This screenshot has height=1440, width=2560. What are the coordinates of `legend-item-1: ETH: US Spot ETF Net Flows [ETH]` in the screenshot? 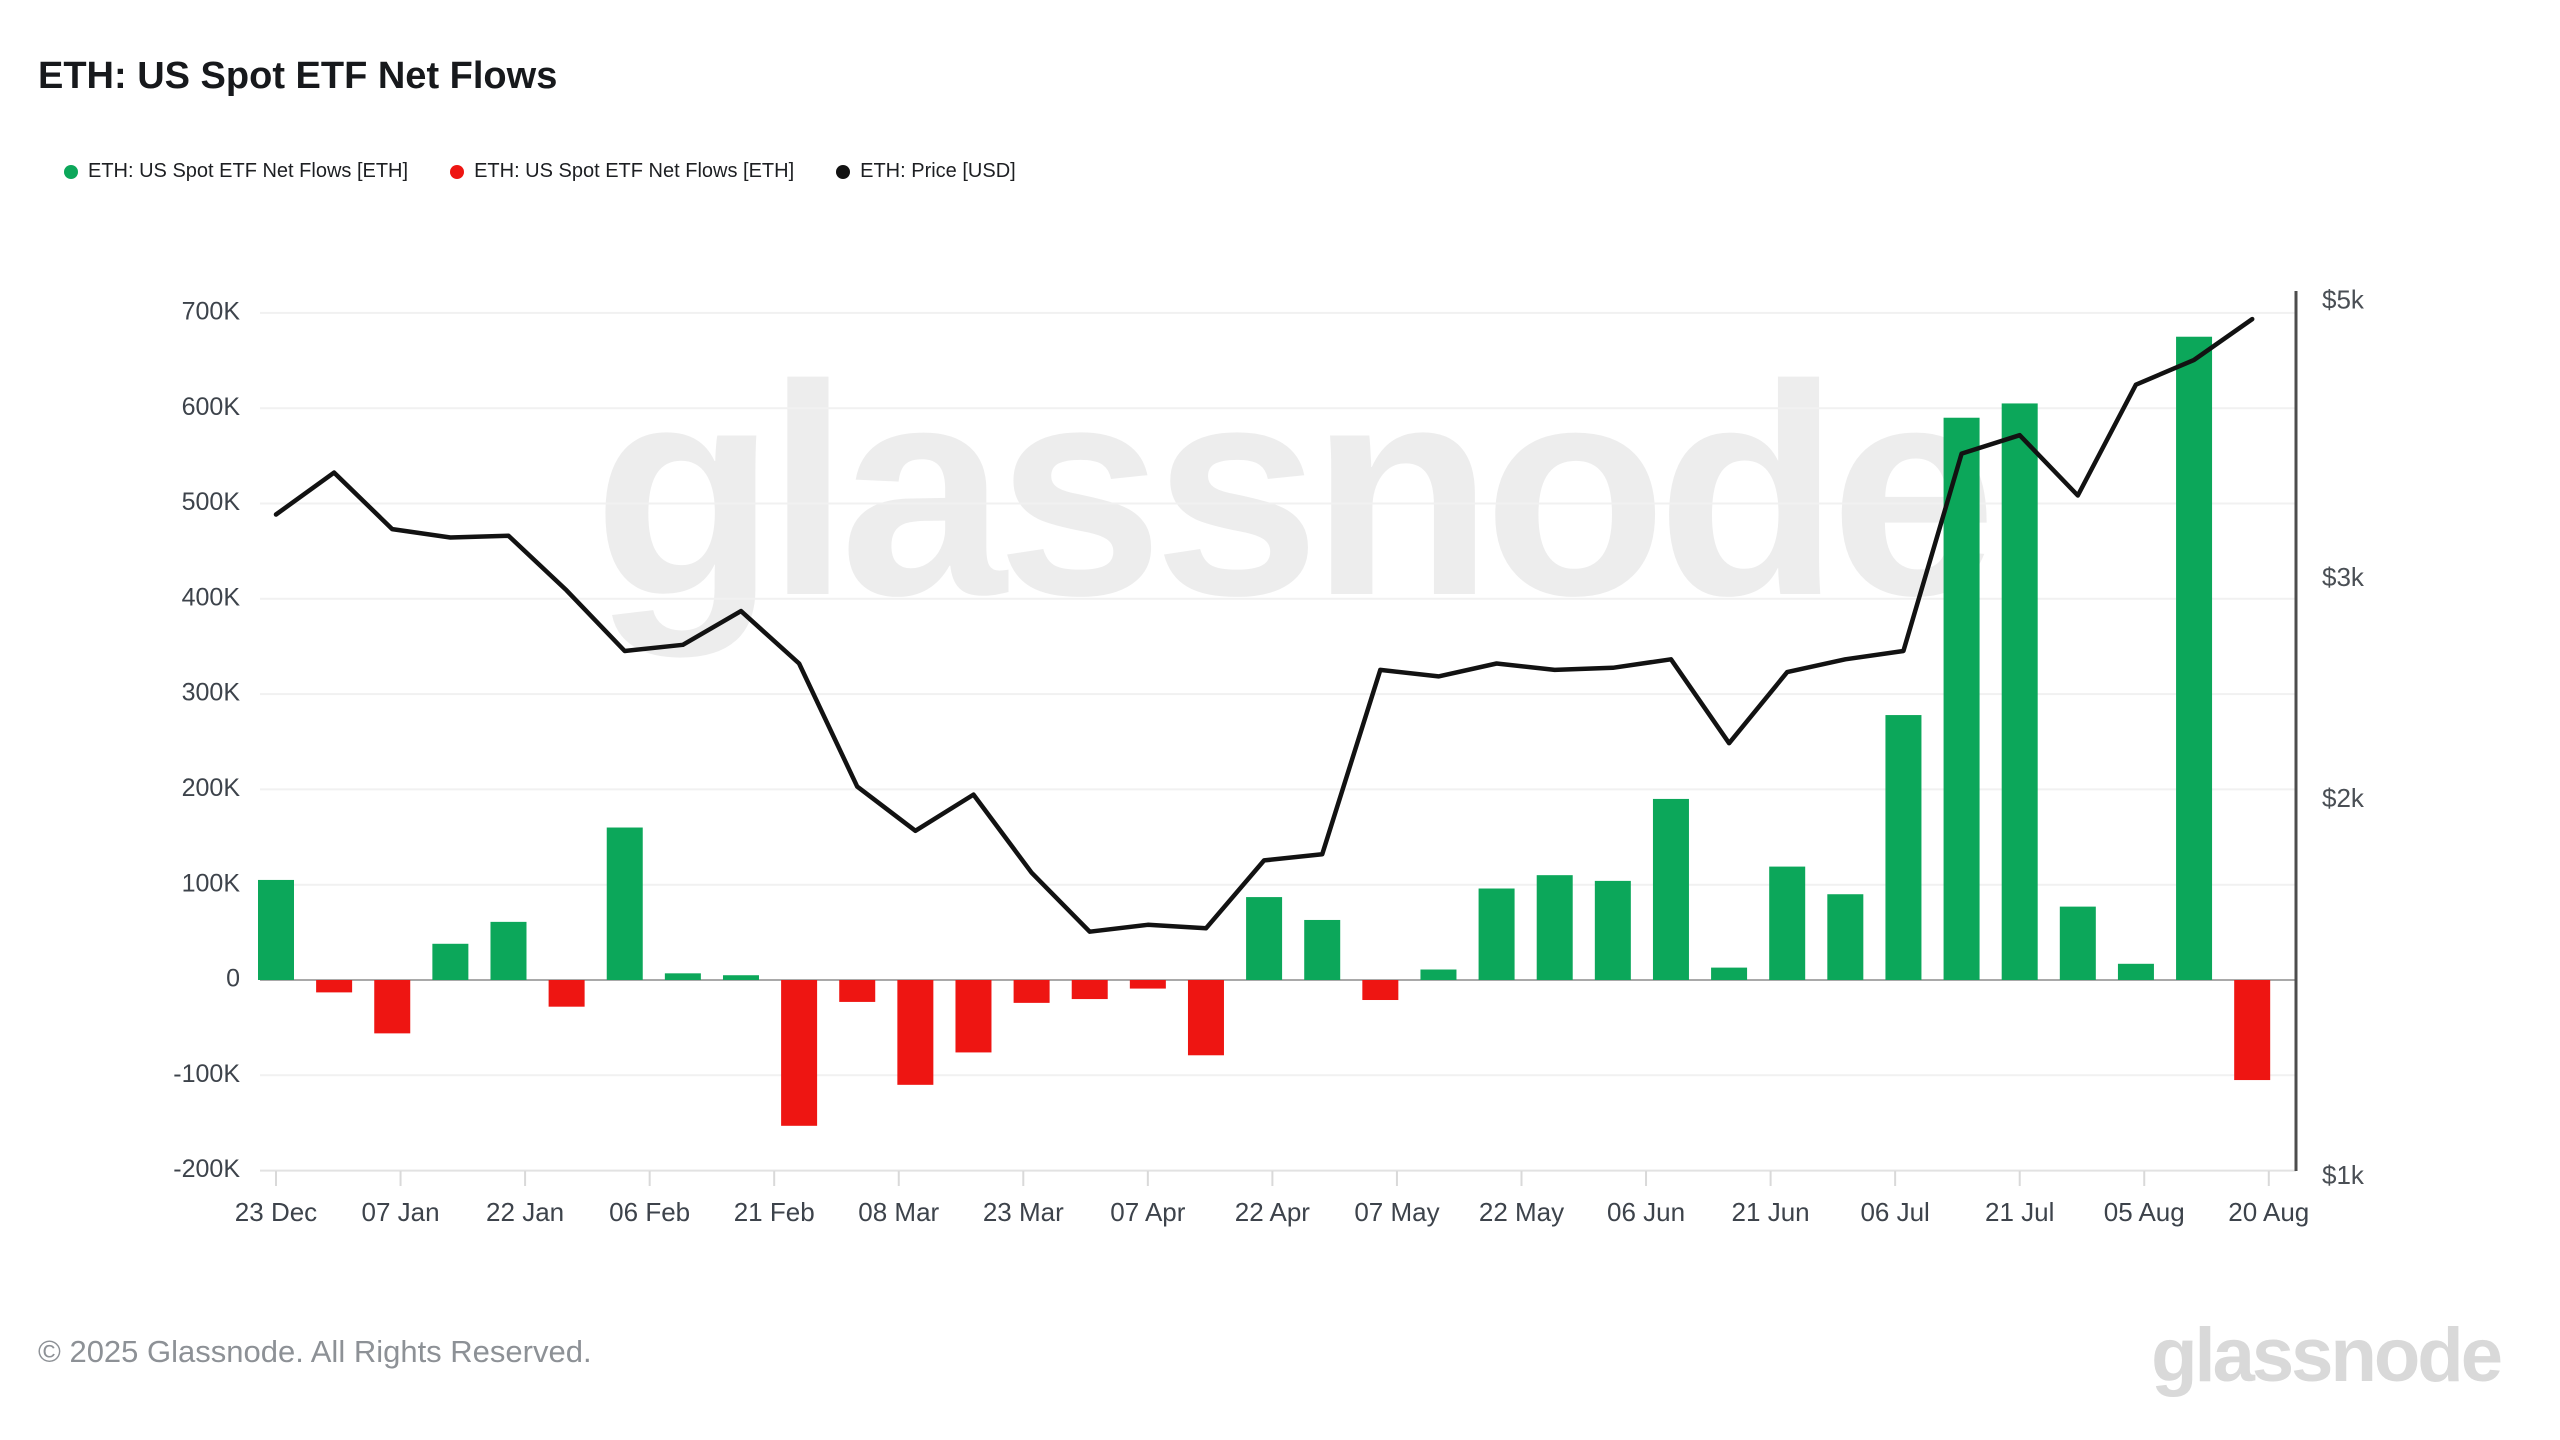 It's located at (622, 171).